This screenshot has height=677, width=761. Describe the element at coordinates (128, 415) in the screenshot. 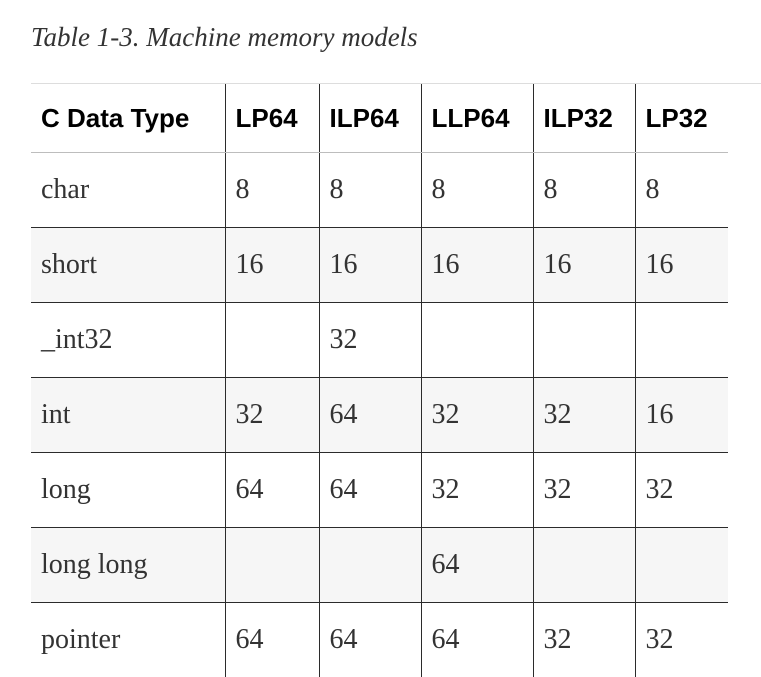

I see `data-type-cell: int` at that location.